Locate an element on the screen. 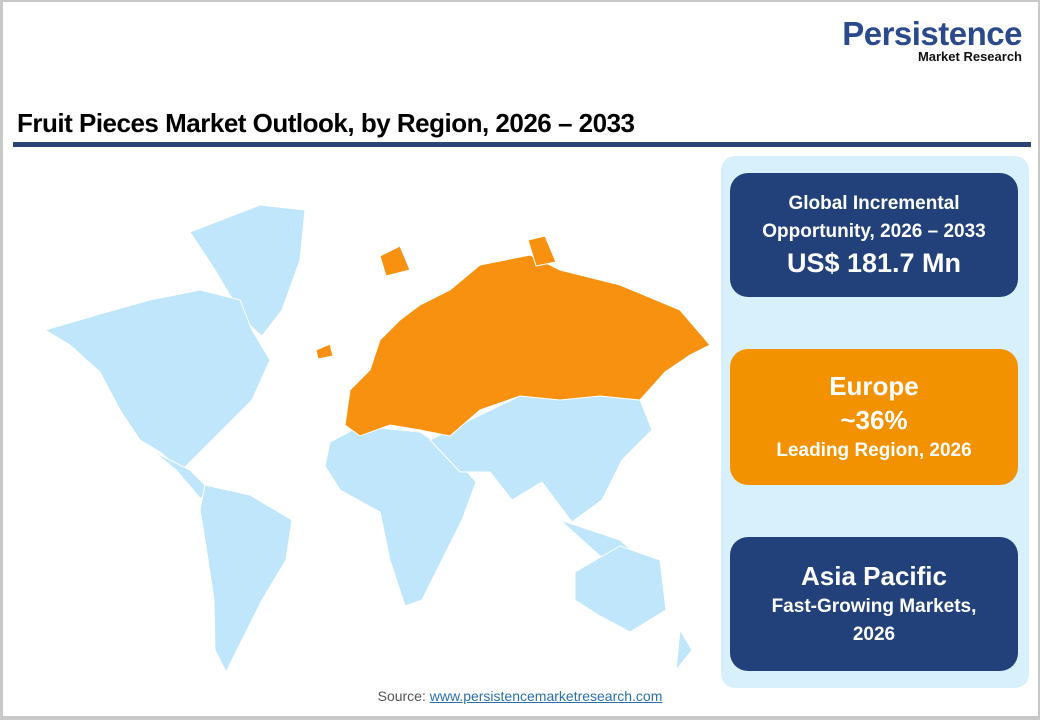 The width and height of the screenshot is (1040, 720). card-label: Opportunity, 2026 – 2033 is located at coordinates (874, 231).